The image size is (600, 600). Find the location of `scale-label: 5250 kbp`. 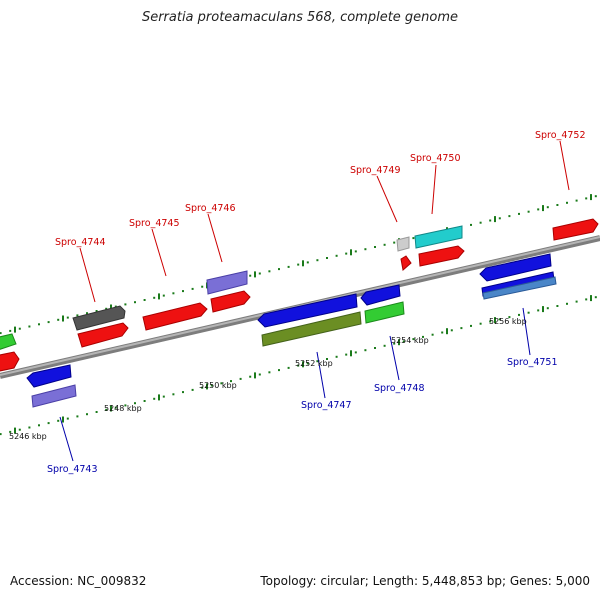

scale-label: 5250 kbp is located at coordinates (218, 385).